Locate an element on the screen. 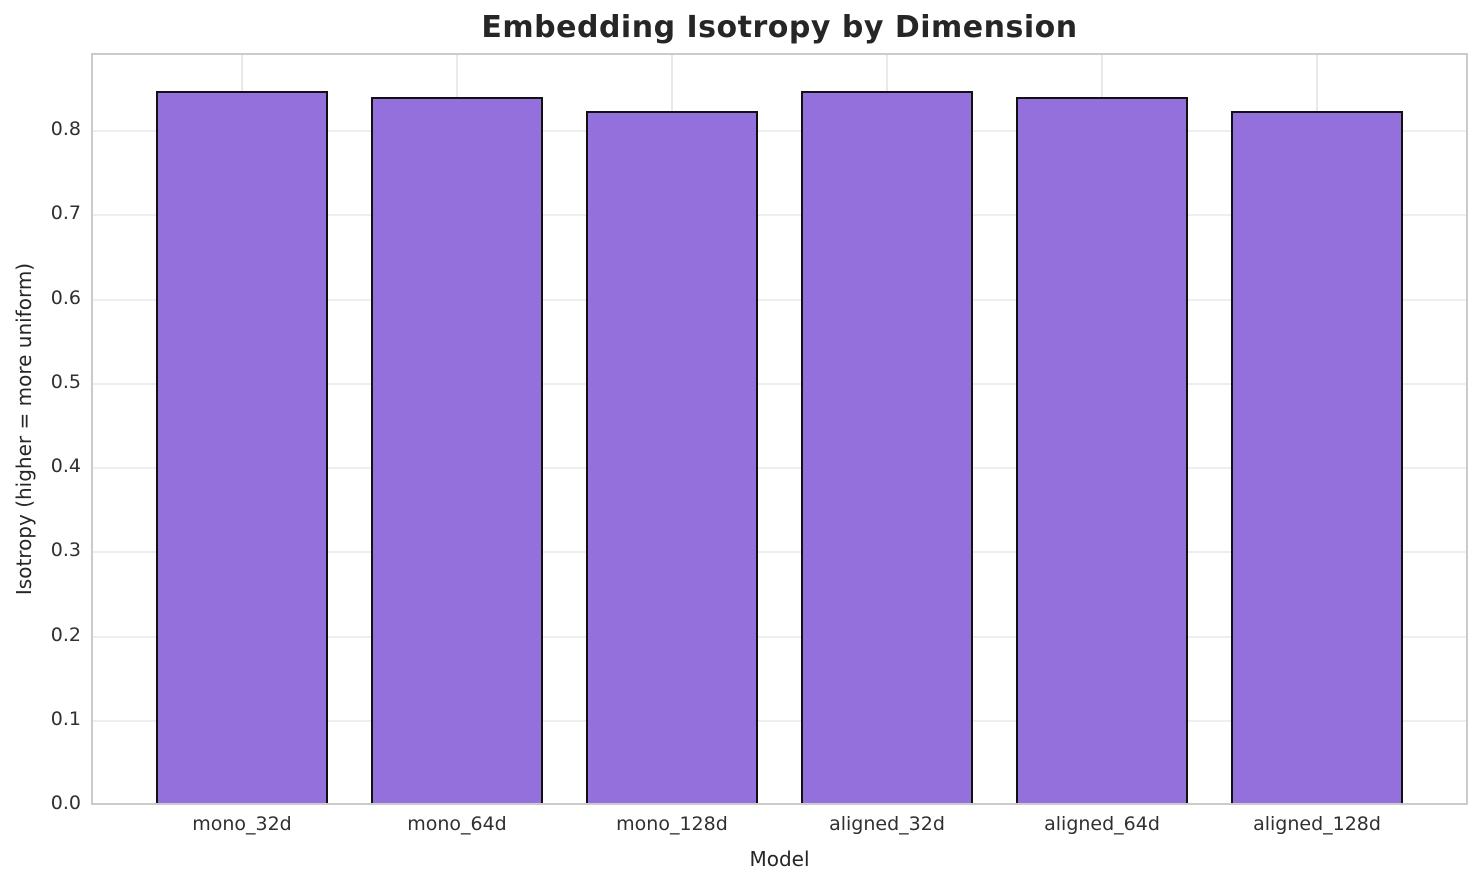 The height and width of the screenshot is (885, 1484). x-tick-label: aligned_64d is located at coordinates (1102, 824).